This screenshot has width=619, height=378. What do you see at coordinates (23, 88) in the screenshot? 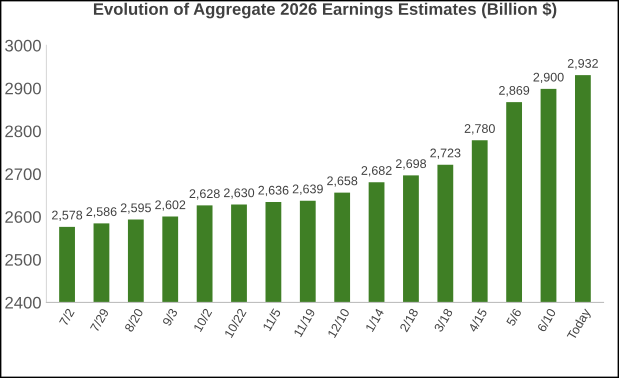
I see `y-tick-label: 2900` at bounding box center [23, 88].